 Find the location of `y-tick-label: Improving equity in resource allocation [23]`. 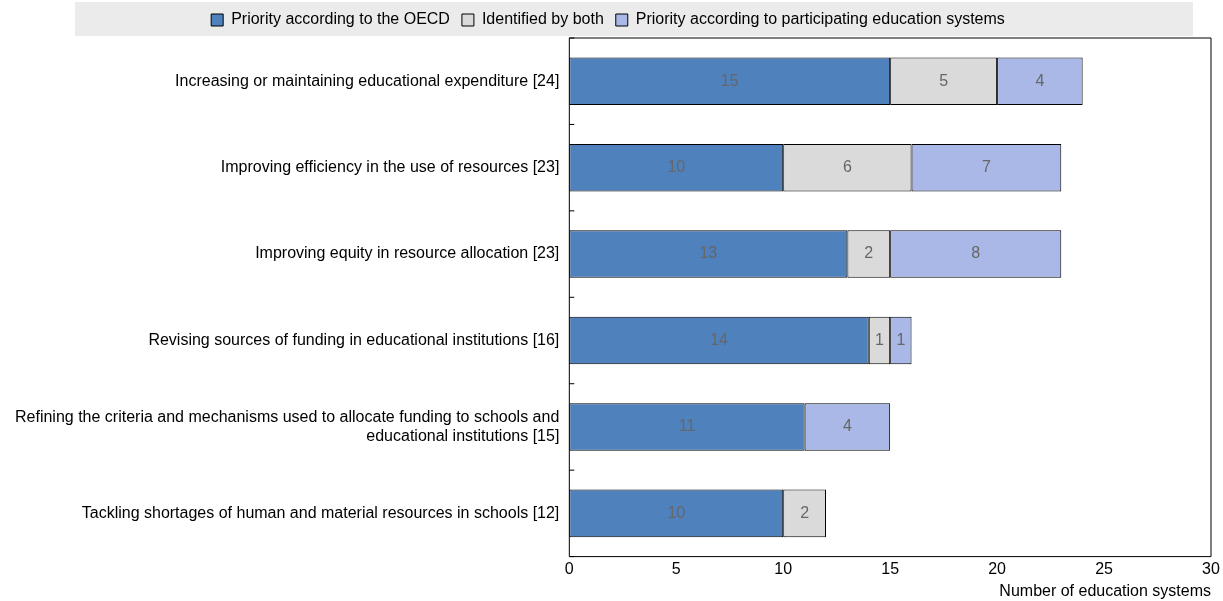

y-tick-label: Improving equity in resource allocation [23] is located at coordinates (407, 253).